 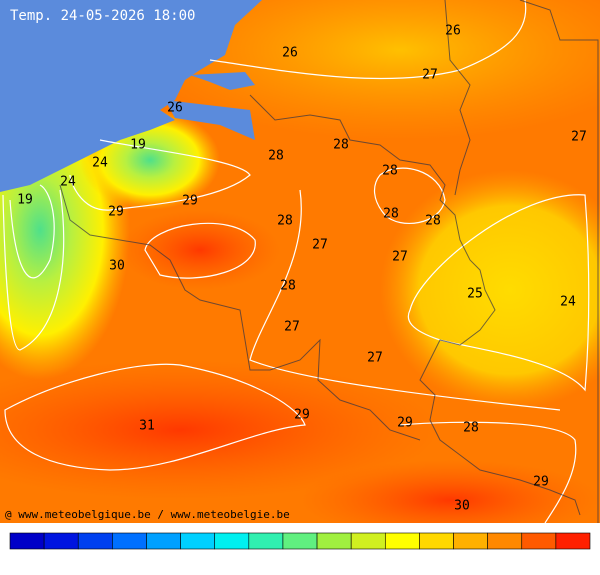 I want to click on sea, so click(x=131, y=96).